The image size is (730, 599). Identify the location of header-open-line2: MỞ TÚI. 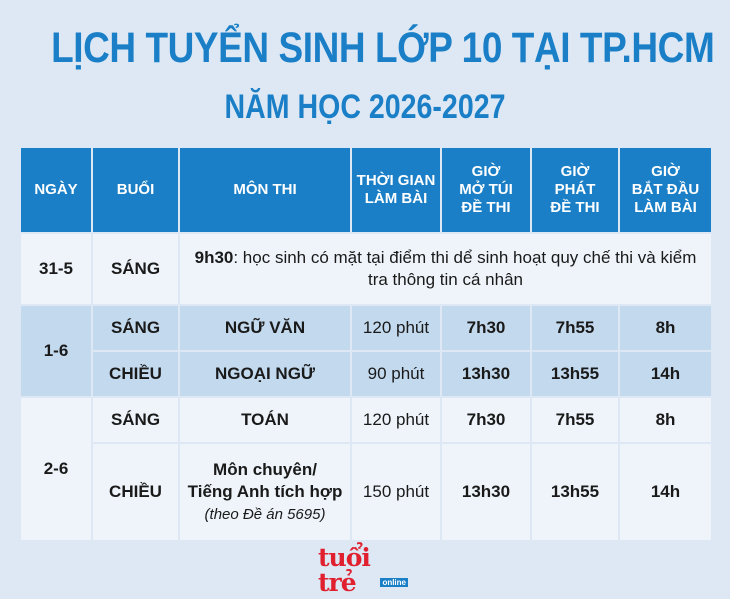
(486, 189).